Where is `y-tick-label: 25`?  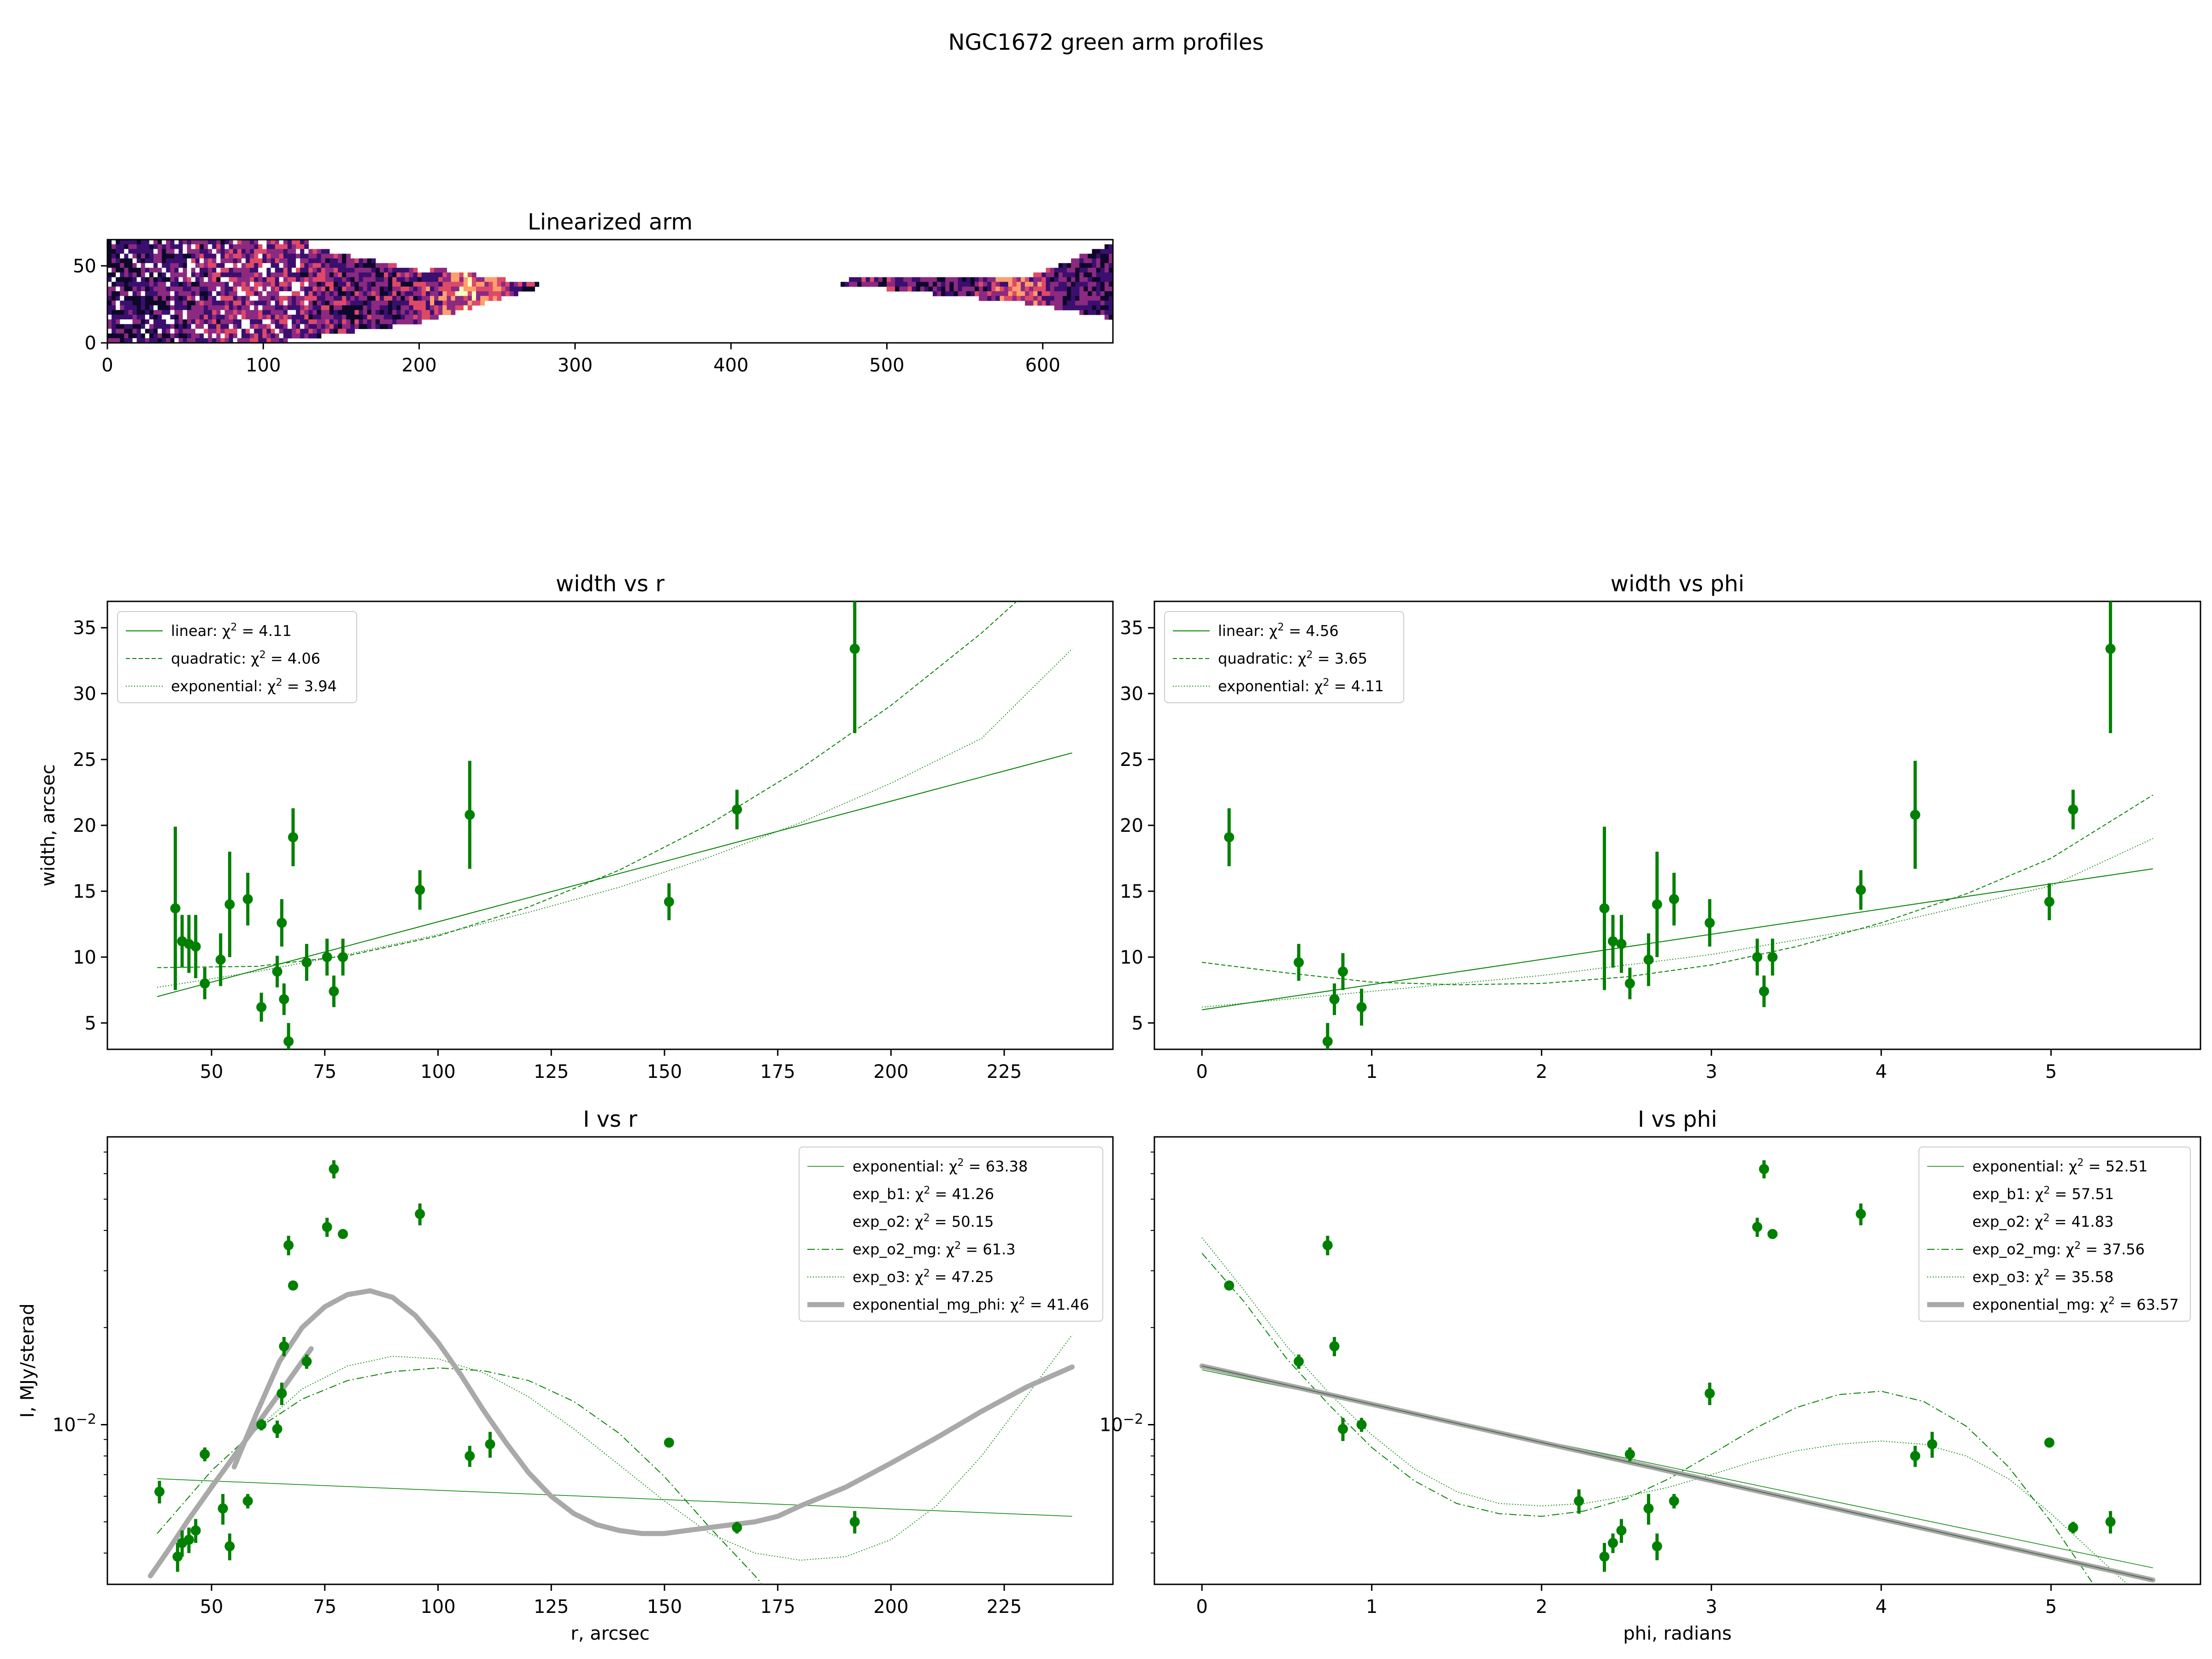 y-tick-label: 25 is located at coordinates (84, 760).